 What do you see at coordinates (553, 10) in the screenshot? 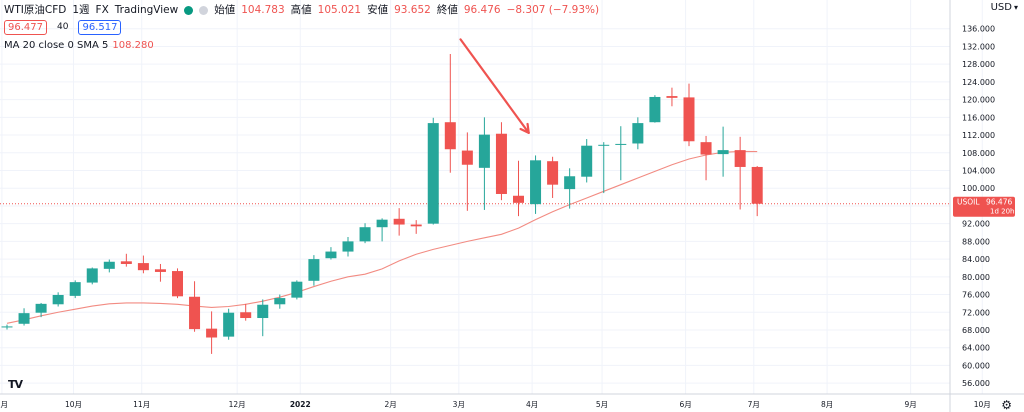
I see `change-value: −8.307 (−7.93%)` at bounding box center [553, 10].